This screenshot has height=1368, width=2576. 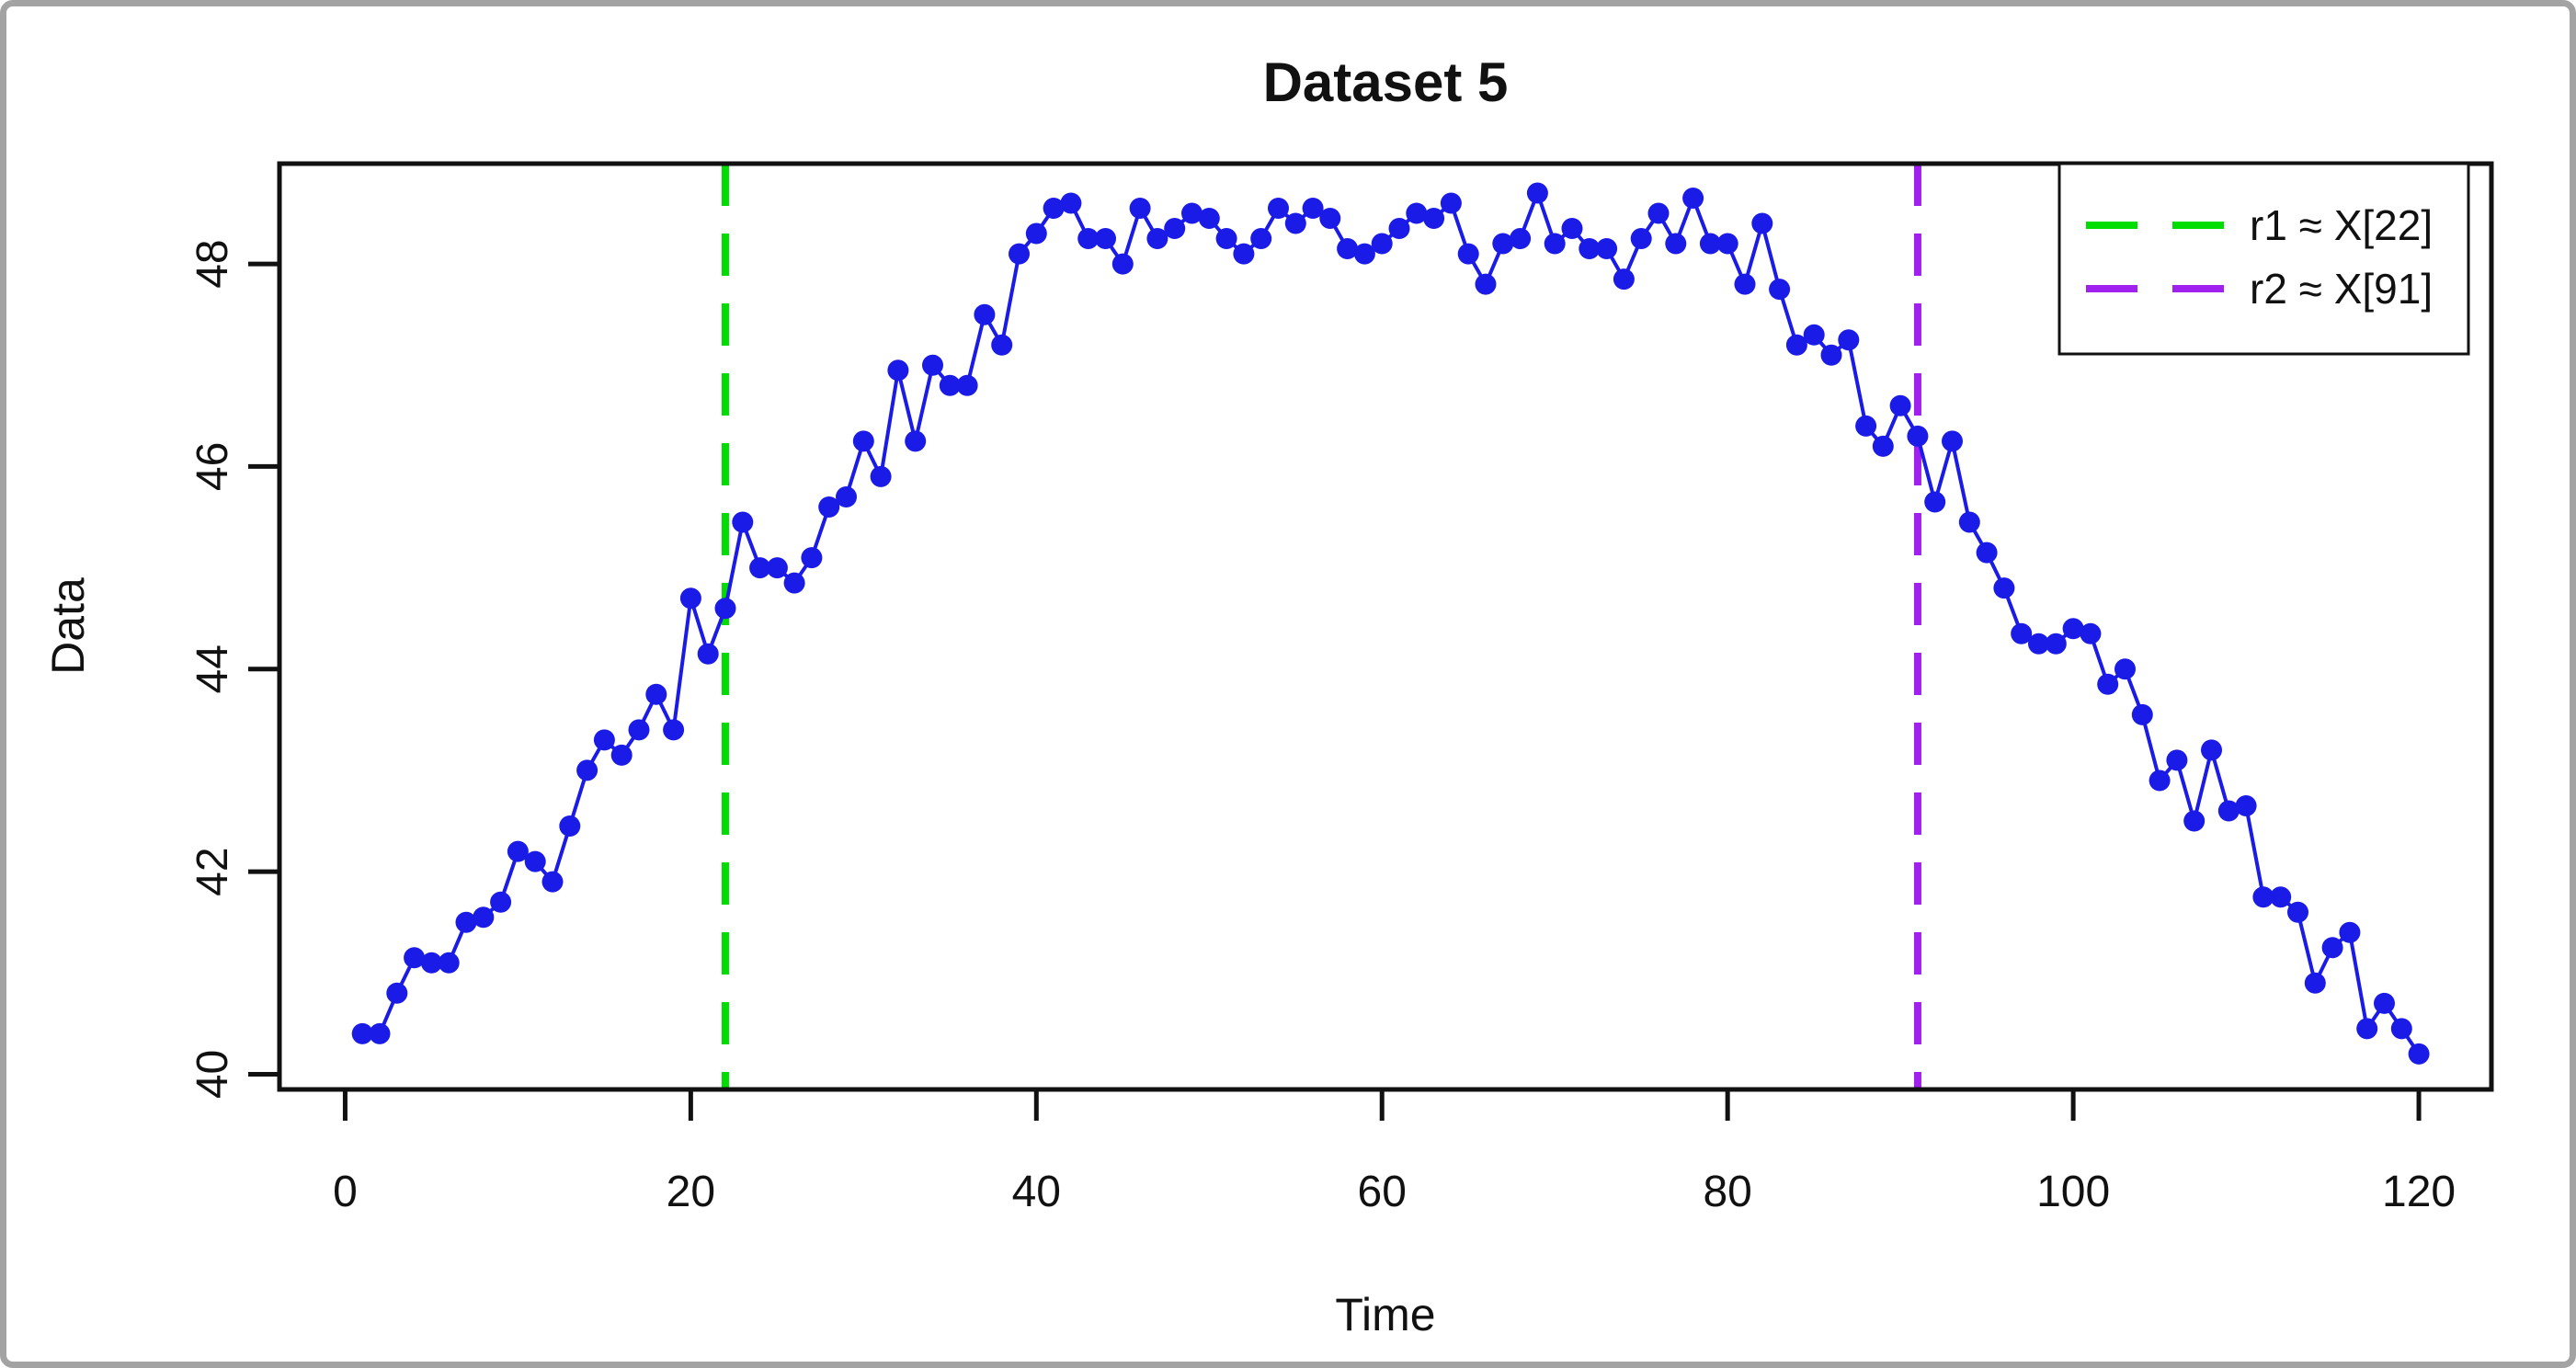 I want to click on x-tick-label: 20, so click(x=691, y=1192).